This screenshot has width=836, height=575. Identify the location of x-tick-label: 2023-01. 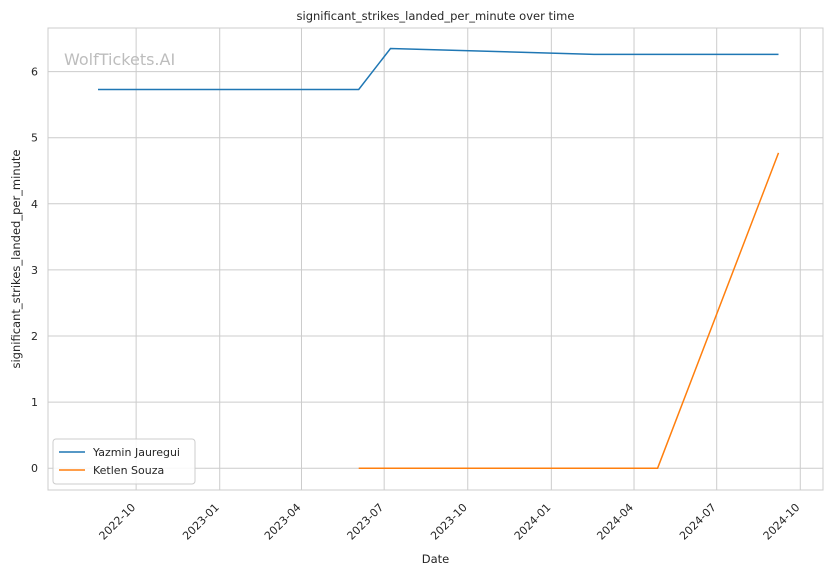
(201, 522).